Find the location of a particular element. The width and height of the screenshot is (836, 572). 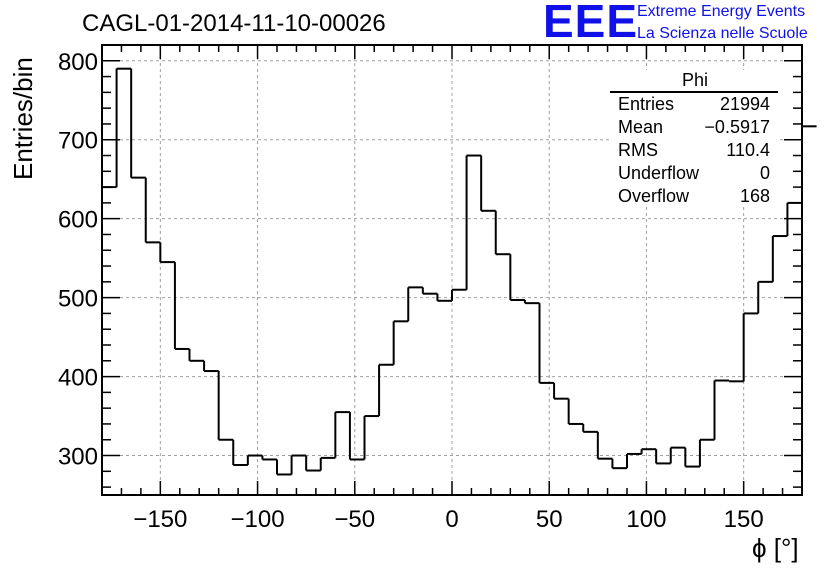

y-axis-label: Entries/bin is located at coordinates (23, 118).